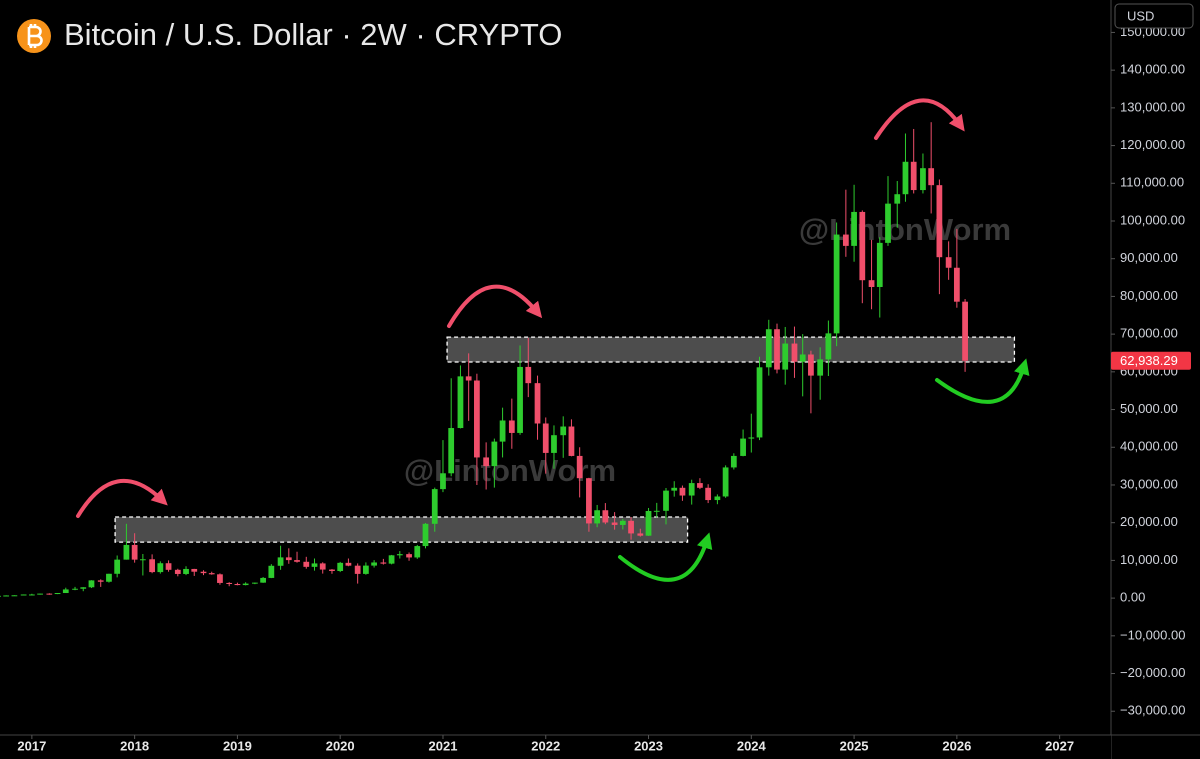 The height and width of the screenshot is (759, 1200). Describe the element at coordinates (752, 745) in the screenshot. I see `x-tick-label: 2024` at that location.